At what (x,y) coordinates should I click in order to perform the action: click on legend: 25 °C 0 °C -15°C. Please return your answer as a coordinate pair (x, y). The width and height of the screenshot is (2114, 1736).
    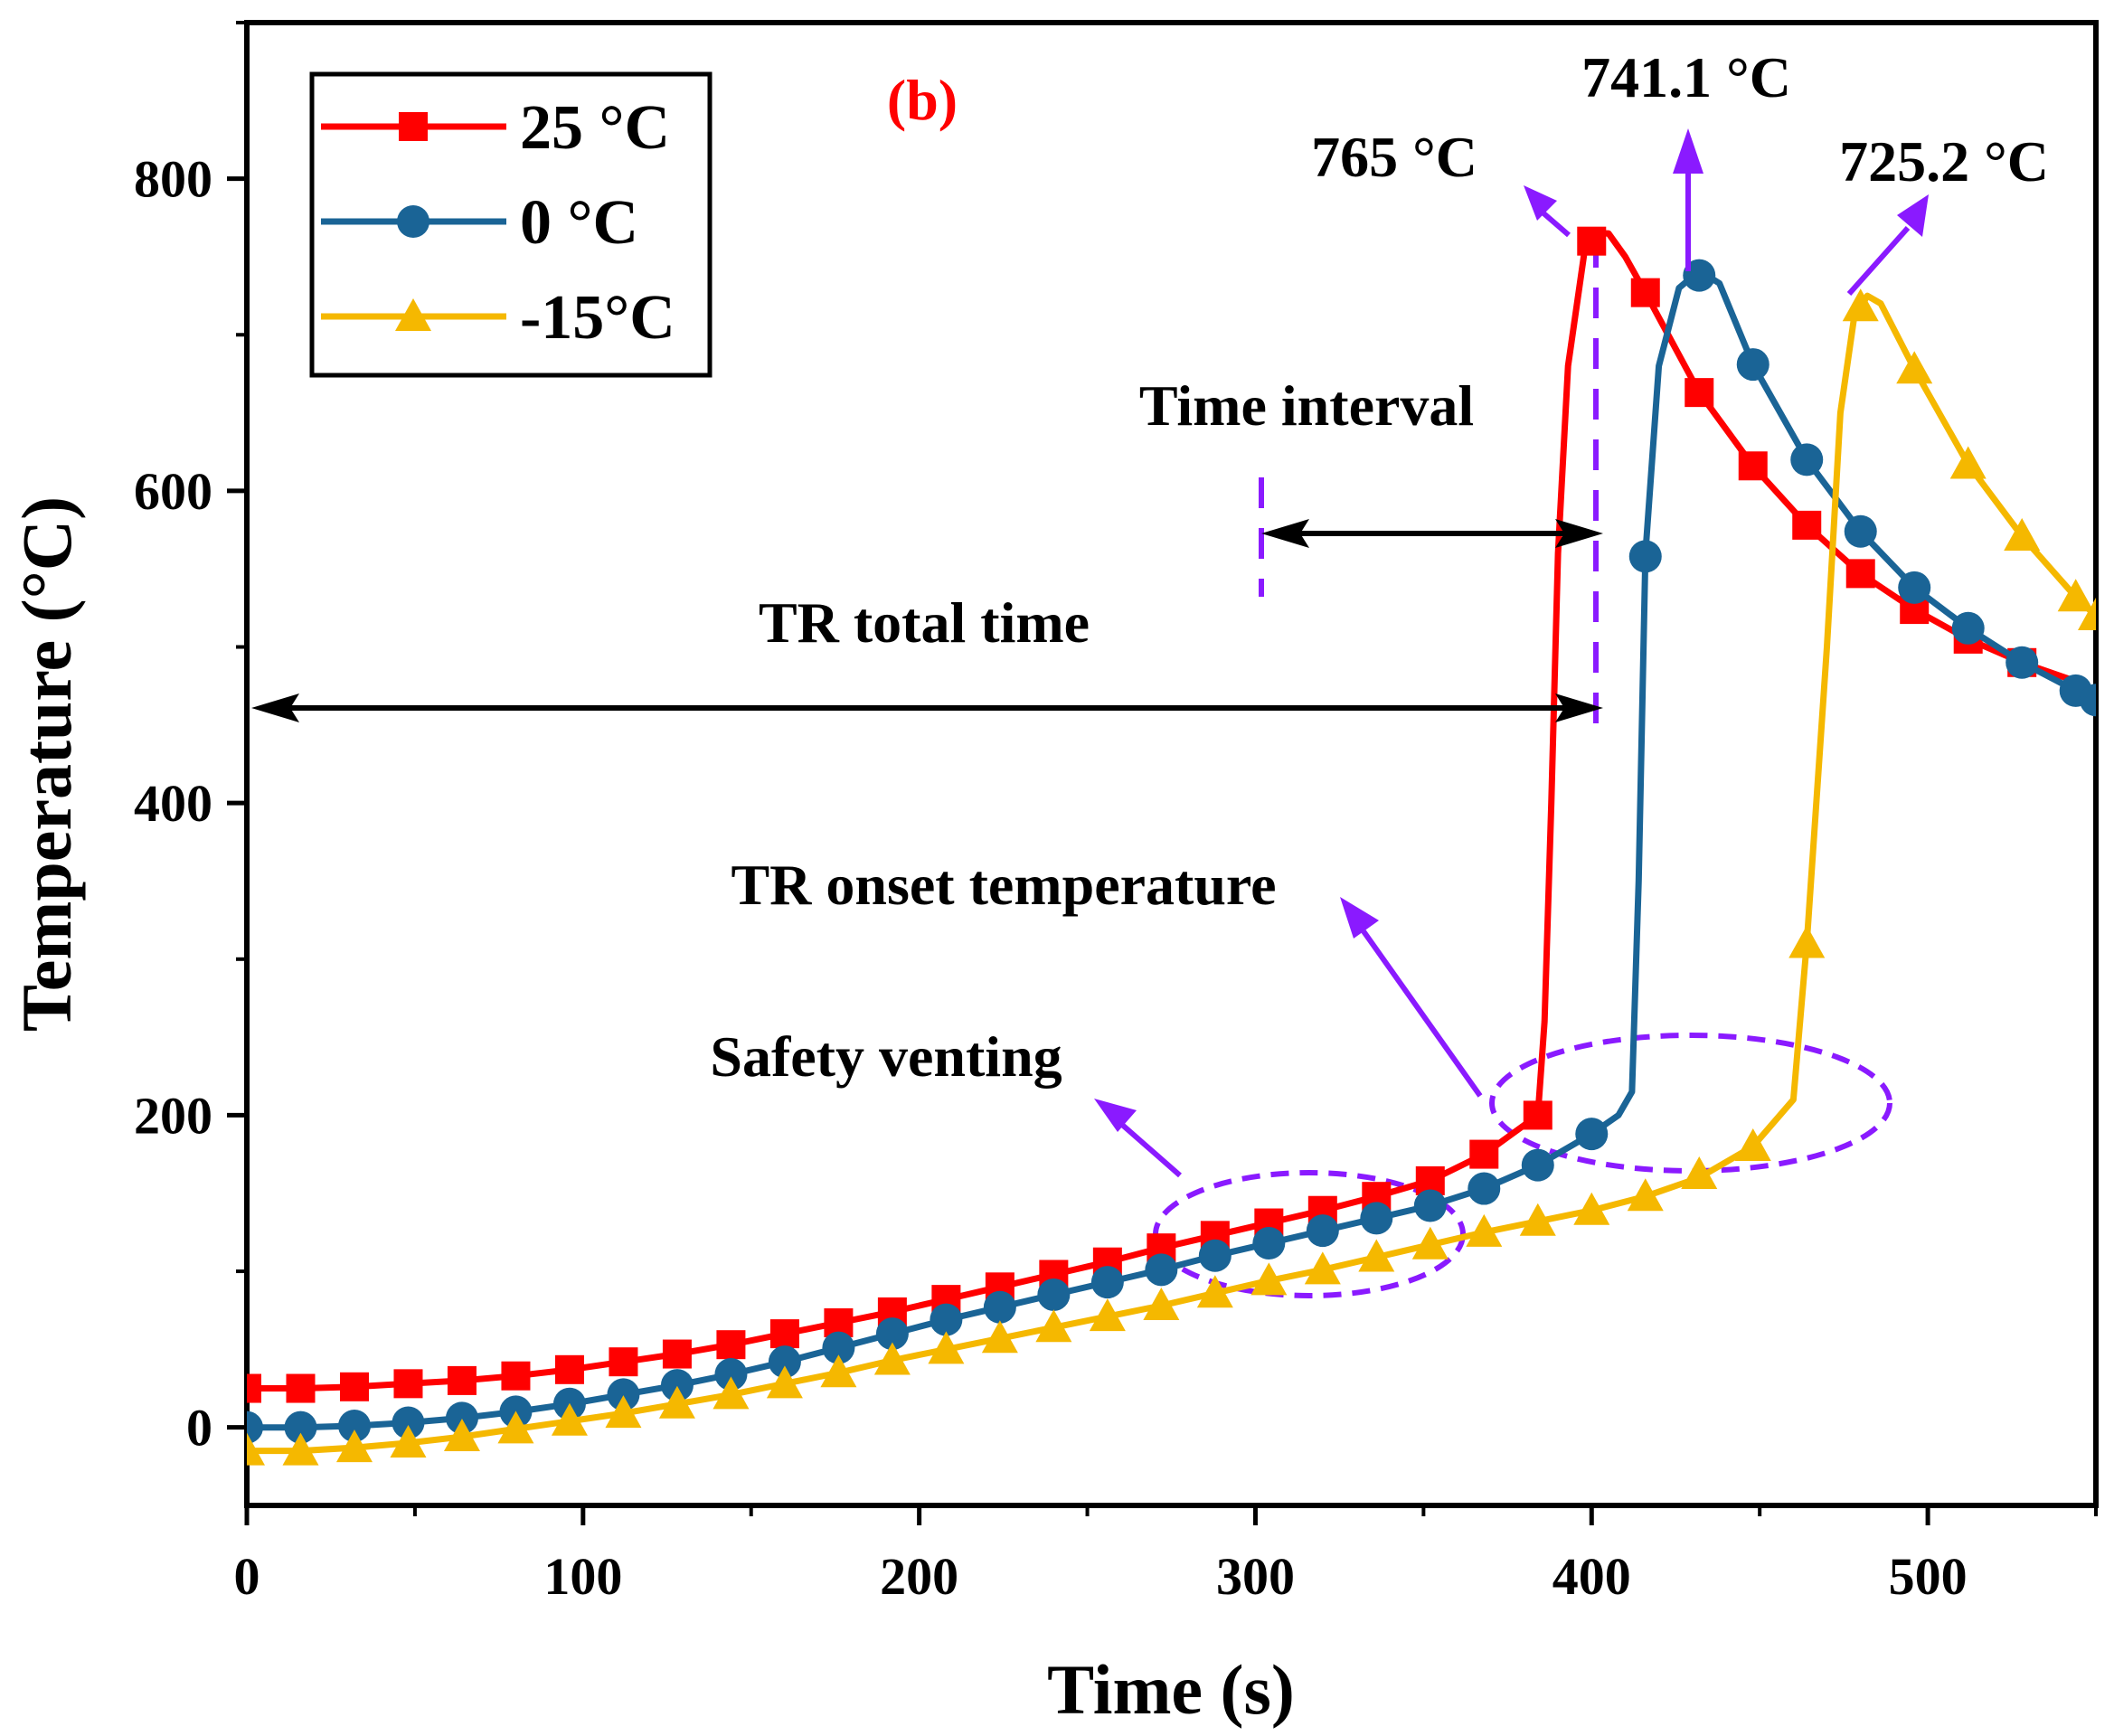
    Looking at the image, I should click on (511, 225).